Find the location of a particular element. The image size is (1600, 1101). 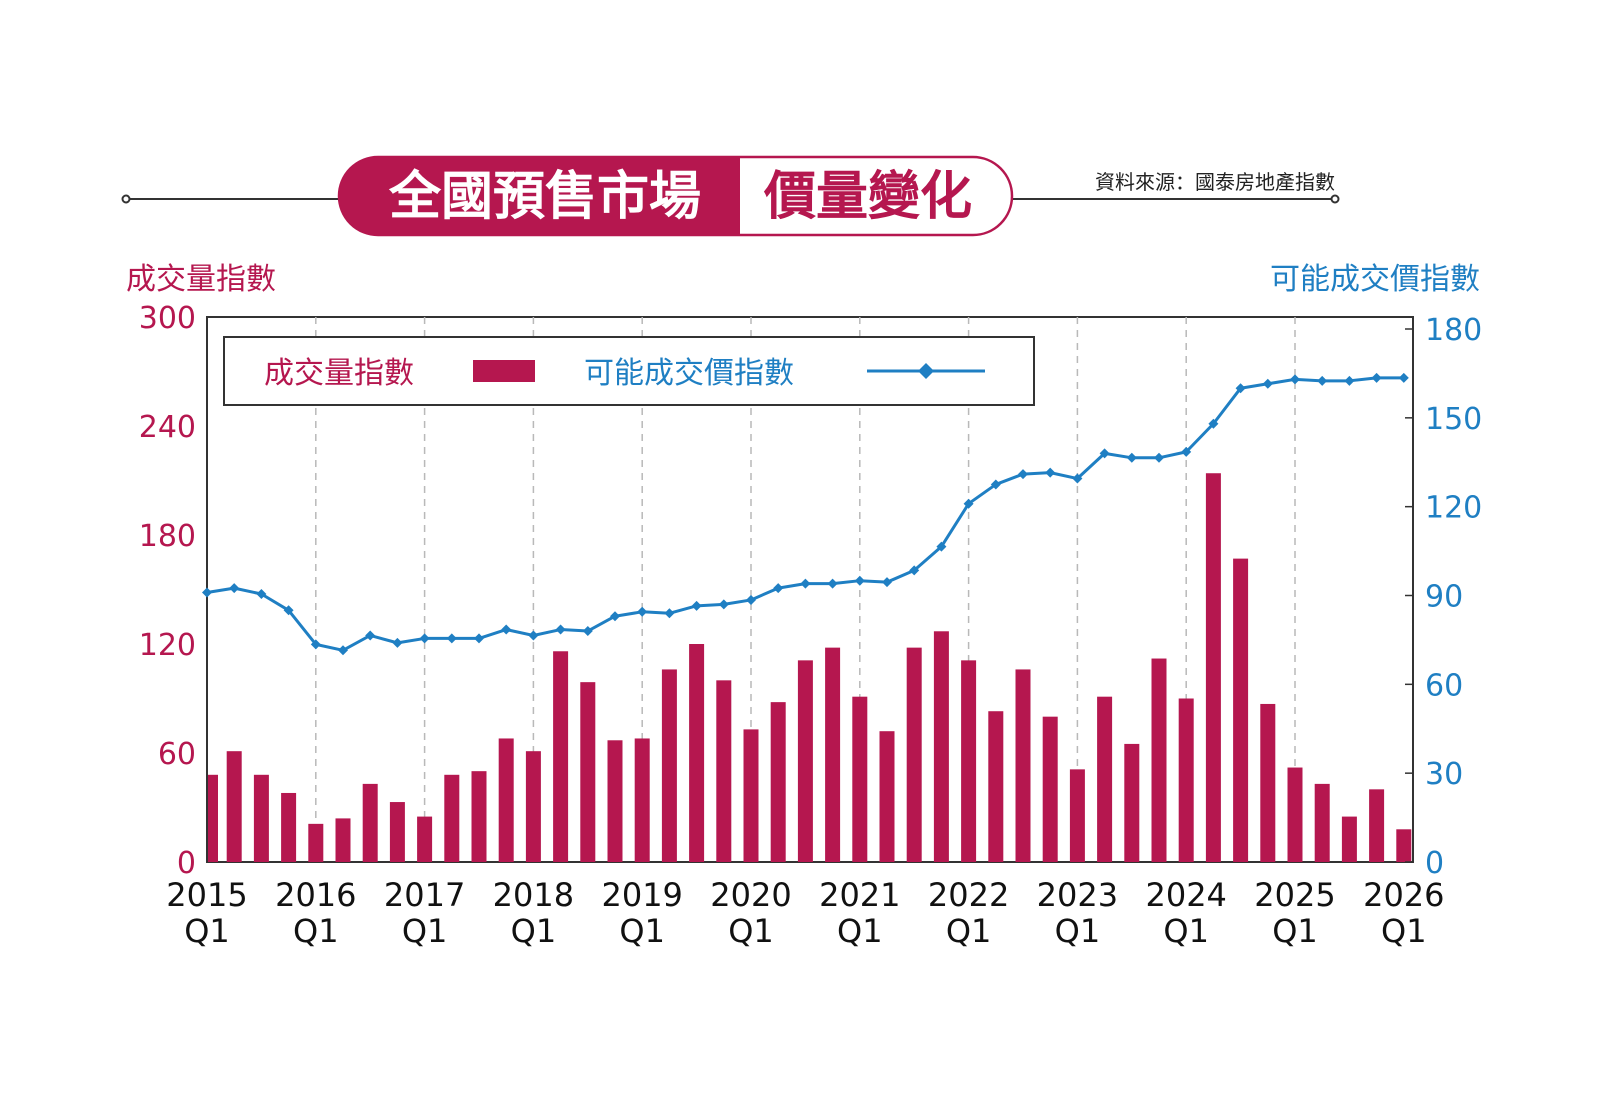

right-tick-label: 150 is located at coordinates (1453, 419).